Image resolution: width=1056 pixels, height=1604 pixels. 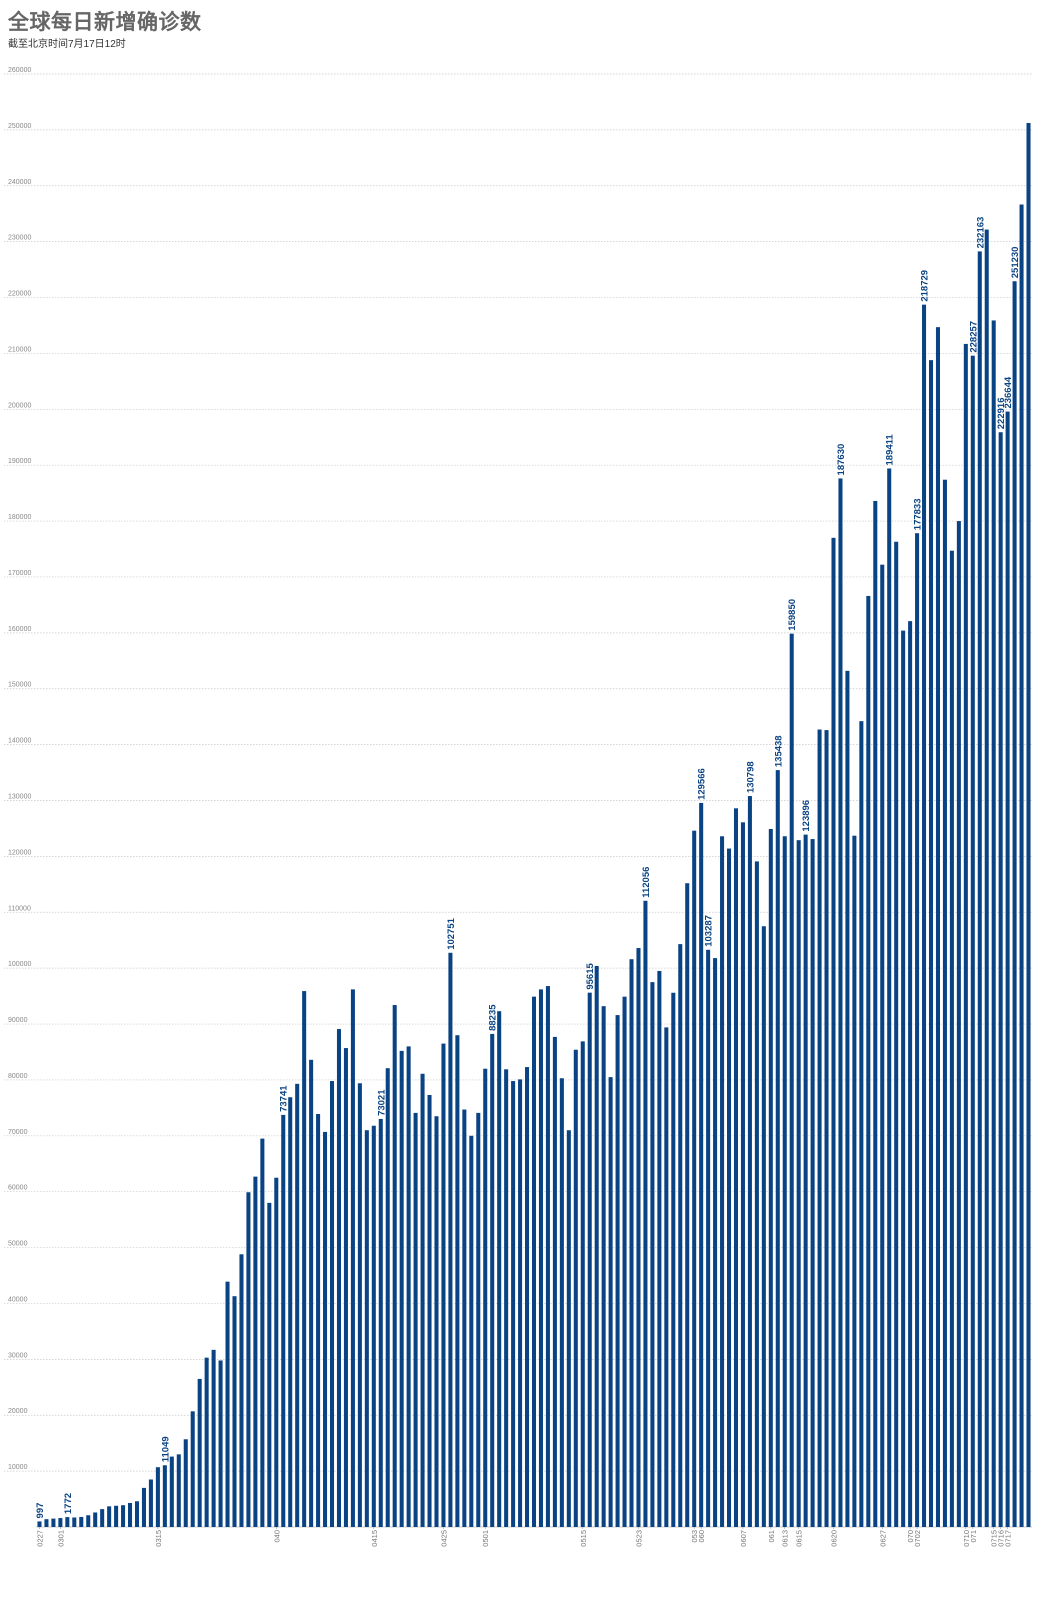 What do you see at coordinates (583, 1538) in the screenshot?
I see `x-tick-label: 0515` at bounding box center [583, 1538].